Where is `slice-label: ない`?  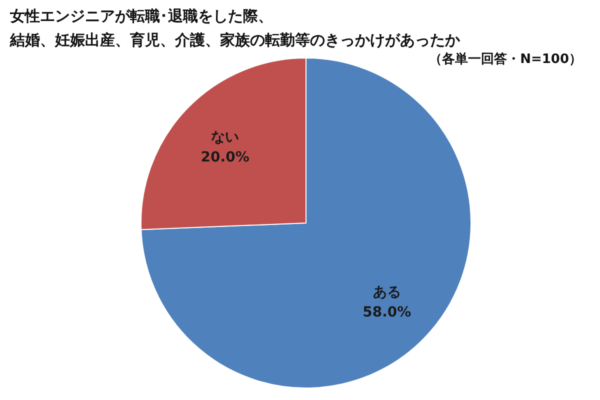 slice-label: ない is located at coordinates (225, 137).